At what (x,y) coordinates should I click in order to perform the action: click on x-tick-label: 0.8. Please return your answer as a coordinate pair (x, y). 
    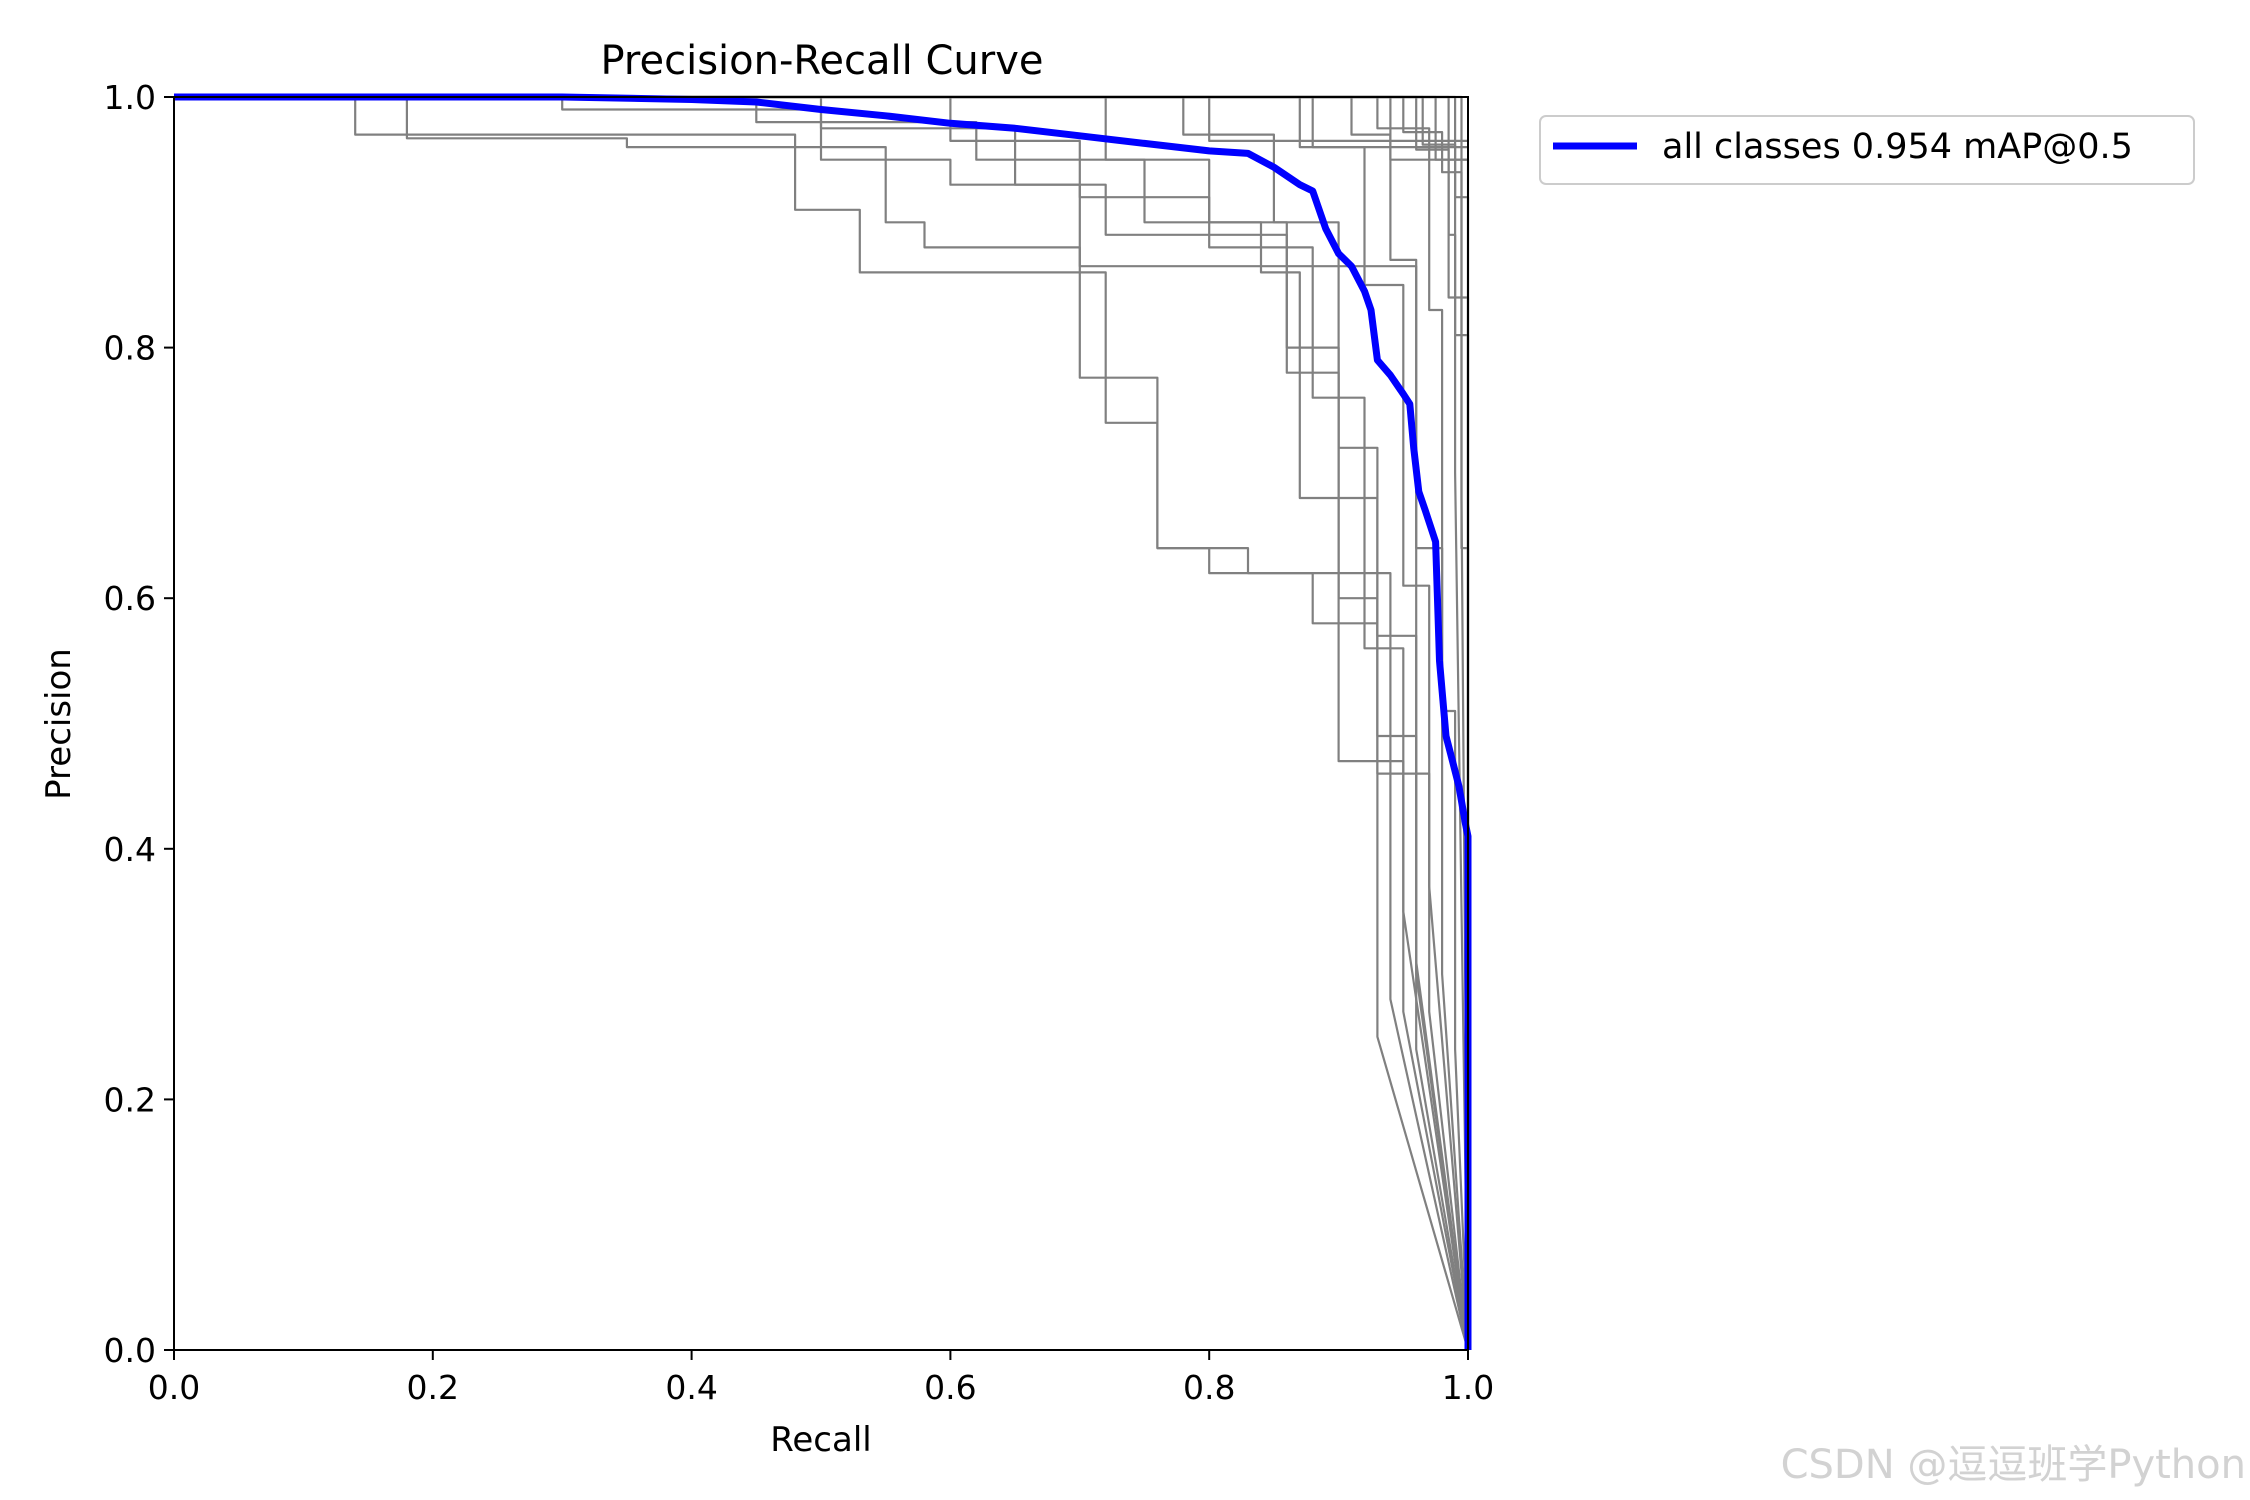
    Looking at the image, I should click on (1209, 1387).